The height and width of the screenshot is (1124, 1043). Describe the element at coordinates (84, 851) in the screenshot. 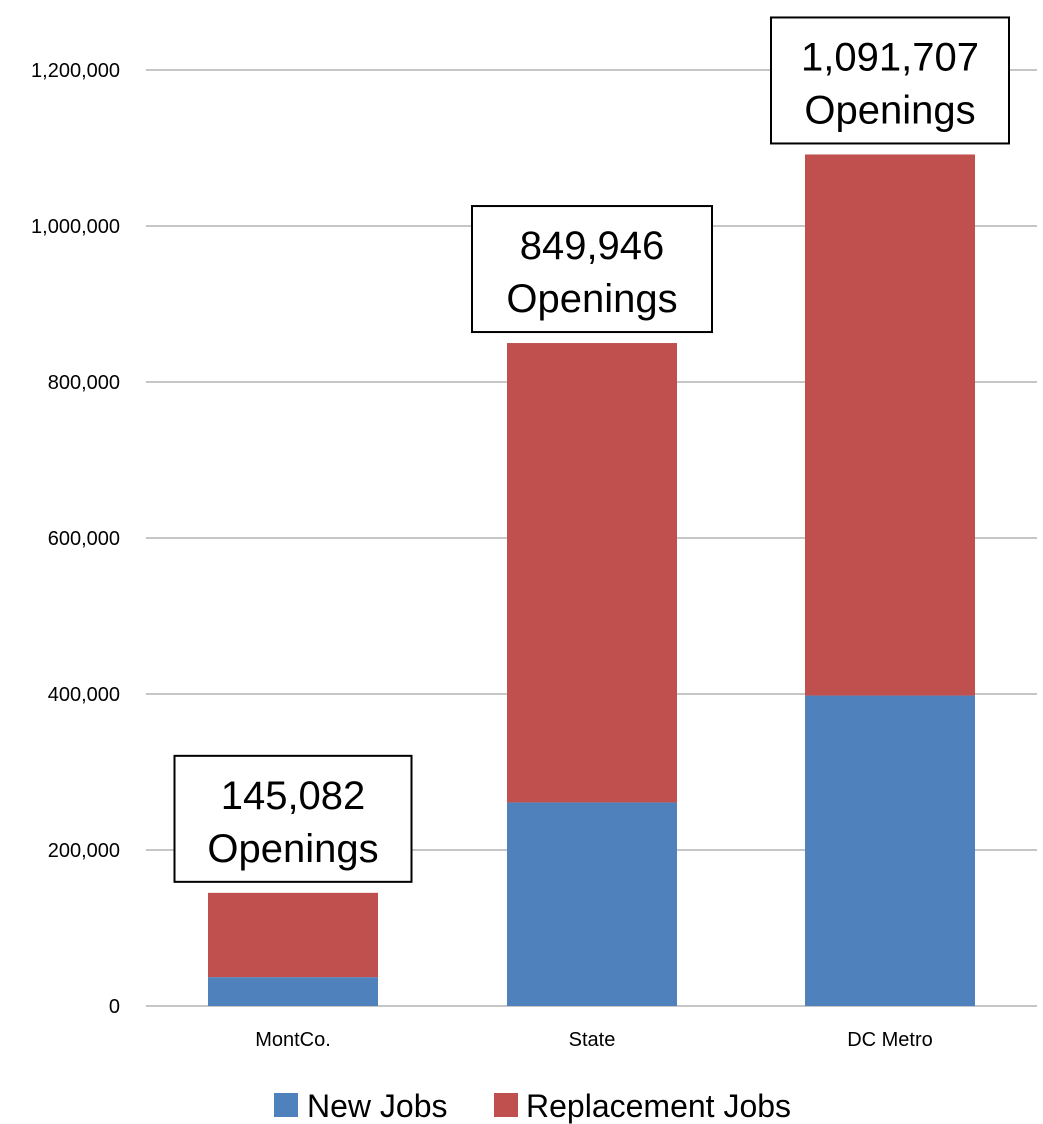

I see `y-tick-label: 200,000` at that location.